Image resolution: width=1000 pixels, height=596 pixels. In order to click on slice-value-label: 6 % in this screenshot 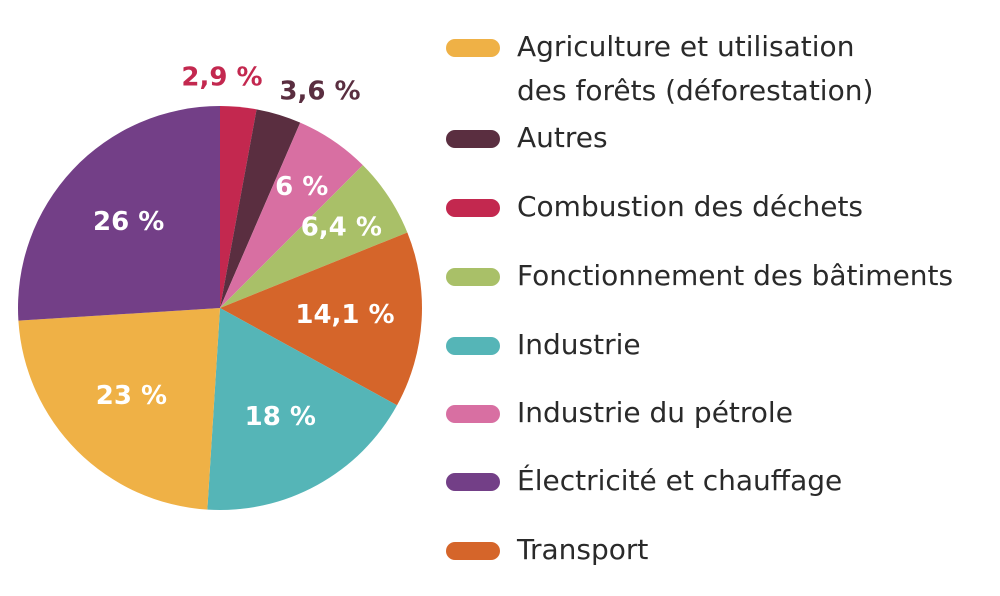, I will do `click(301, 187)`.